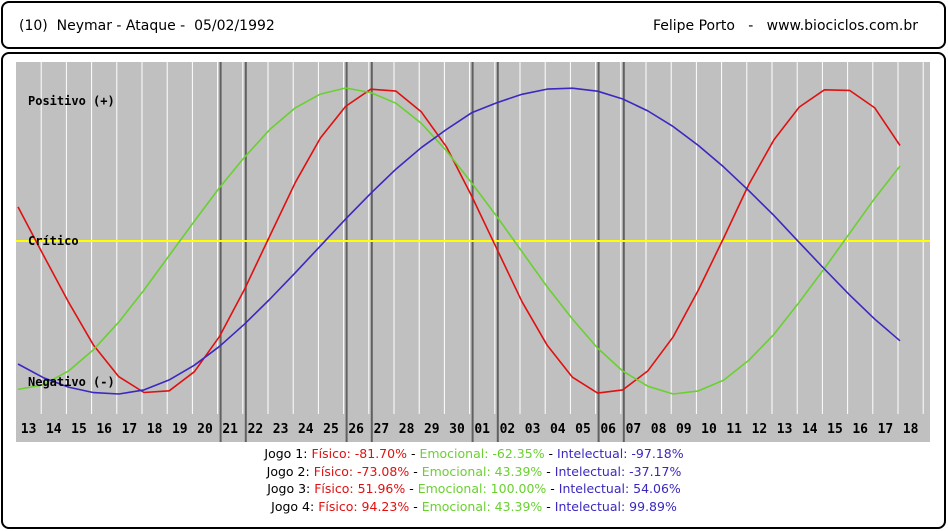 The height and width of the screenshot is (531, 948). I want to click on label-negative: Negativo (-), so click(71, 382).